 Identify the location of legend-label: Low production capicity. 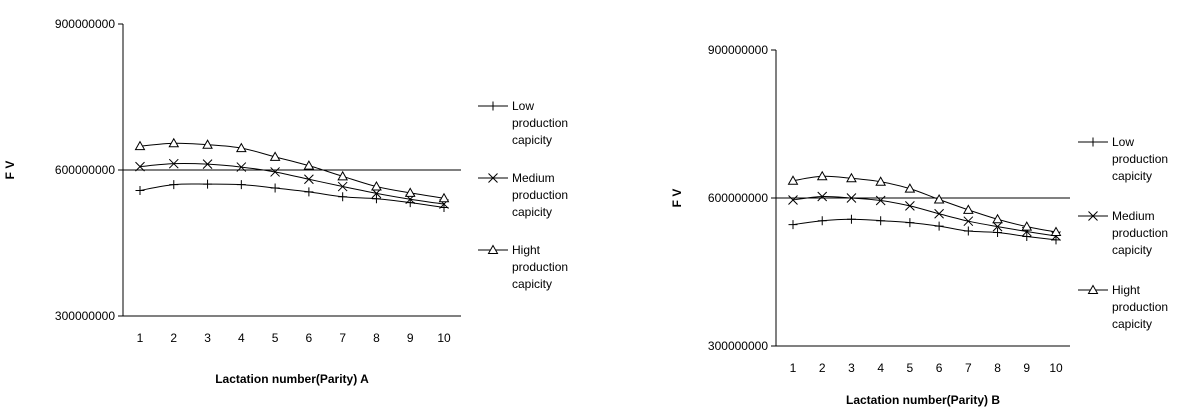
(540, 123).